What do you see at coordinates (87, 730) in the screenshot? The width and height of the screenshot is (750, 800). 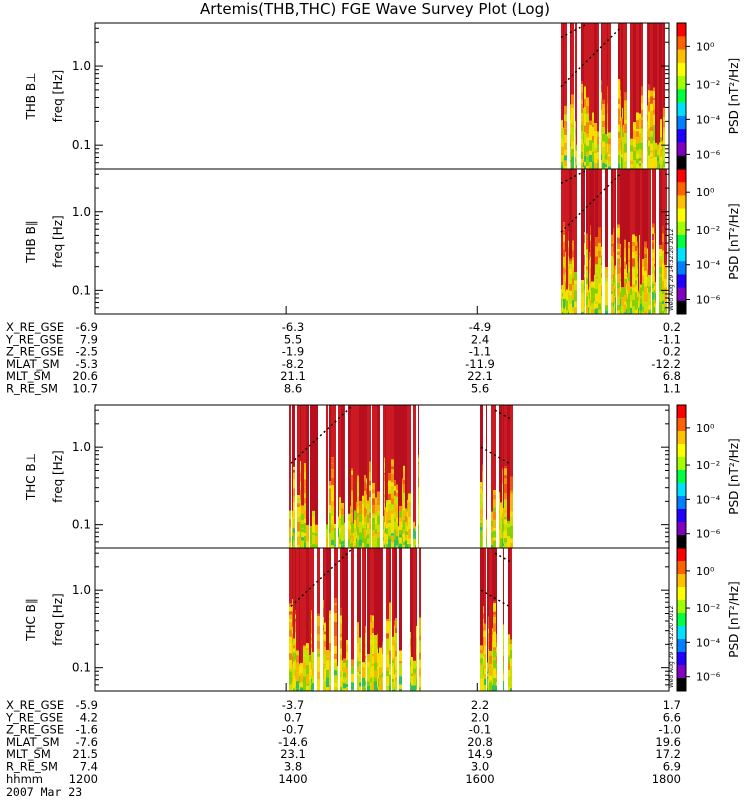 I see `ephemeris-value: -1.6` at bounding box center [87, 730].